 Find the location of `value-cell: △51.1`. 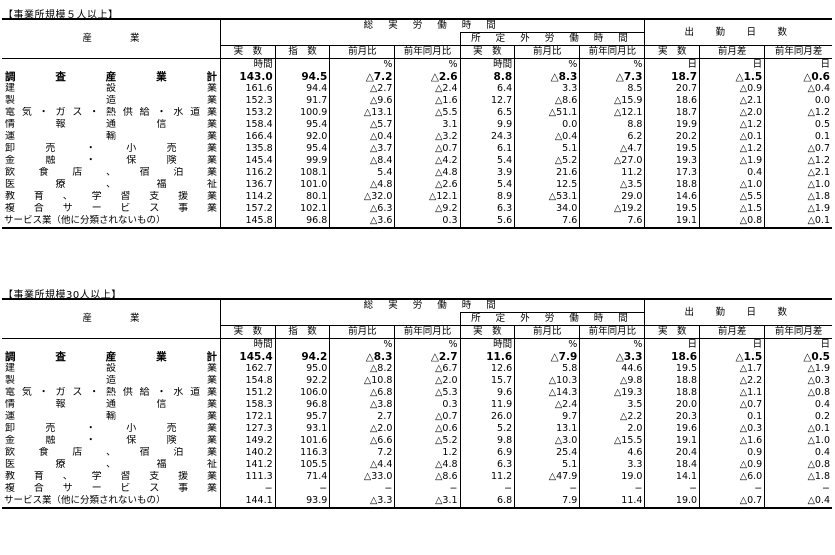

value-cell: △51.1 is located at coordinates (547, 113).